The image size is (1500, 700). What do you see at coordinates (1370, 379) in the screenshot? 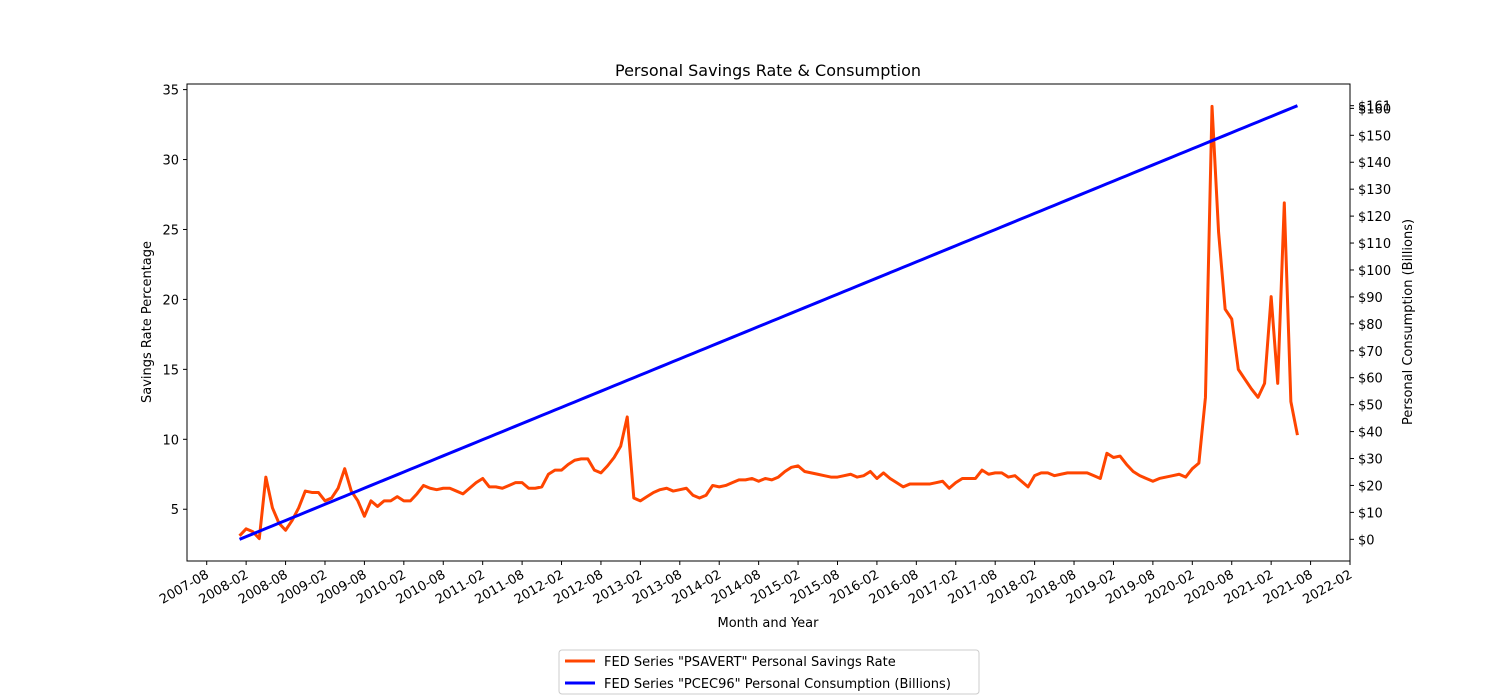
I see `y2-tick-label: $60` at bounding box center [1370, 379].